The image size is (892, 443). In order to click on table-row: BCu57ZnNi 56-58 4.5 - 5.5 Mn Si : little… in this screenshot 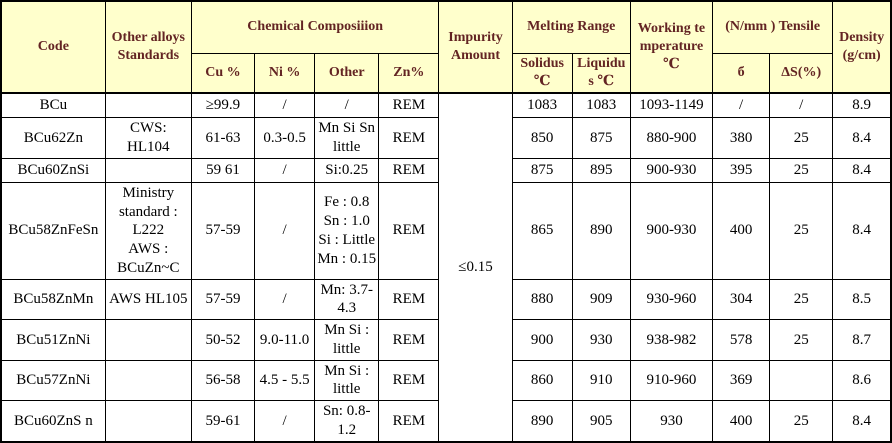, I will do `click(446, 380)`.